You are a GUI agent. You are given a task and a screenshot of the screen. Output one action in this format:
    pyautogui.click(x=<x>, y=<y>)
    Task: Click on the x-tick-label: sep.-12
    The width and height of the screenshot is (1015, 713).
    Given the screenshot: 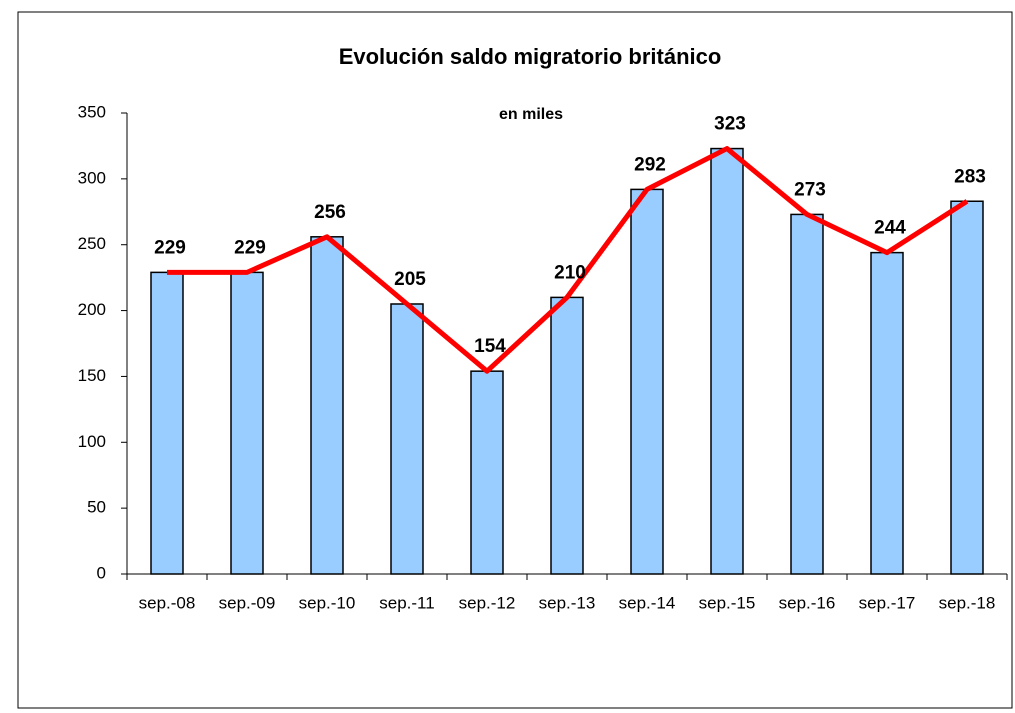 What is the action you would take?
    pyautogui.click(x=487, y=602)
    